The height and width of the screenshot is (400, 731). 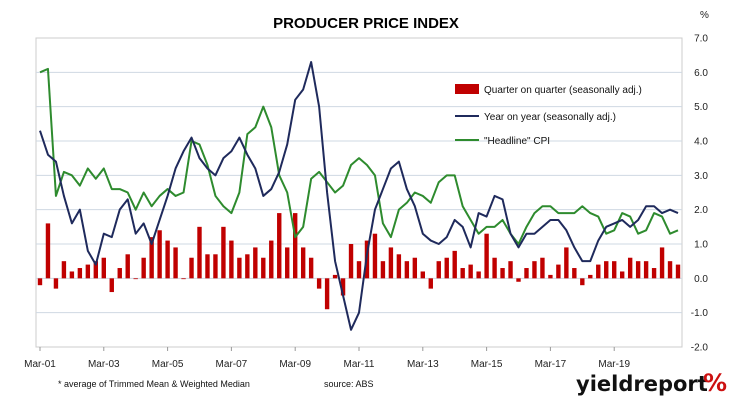 I want to click on y-tick-label: 4.0, so click(x=701, y=142).